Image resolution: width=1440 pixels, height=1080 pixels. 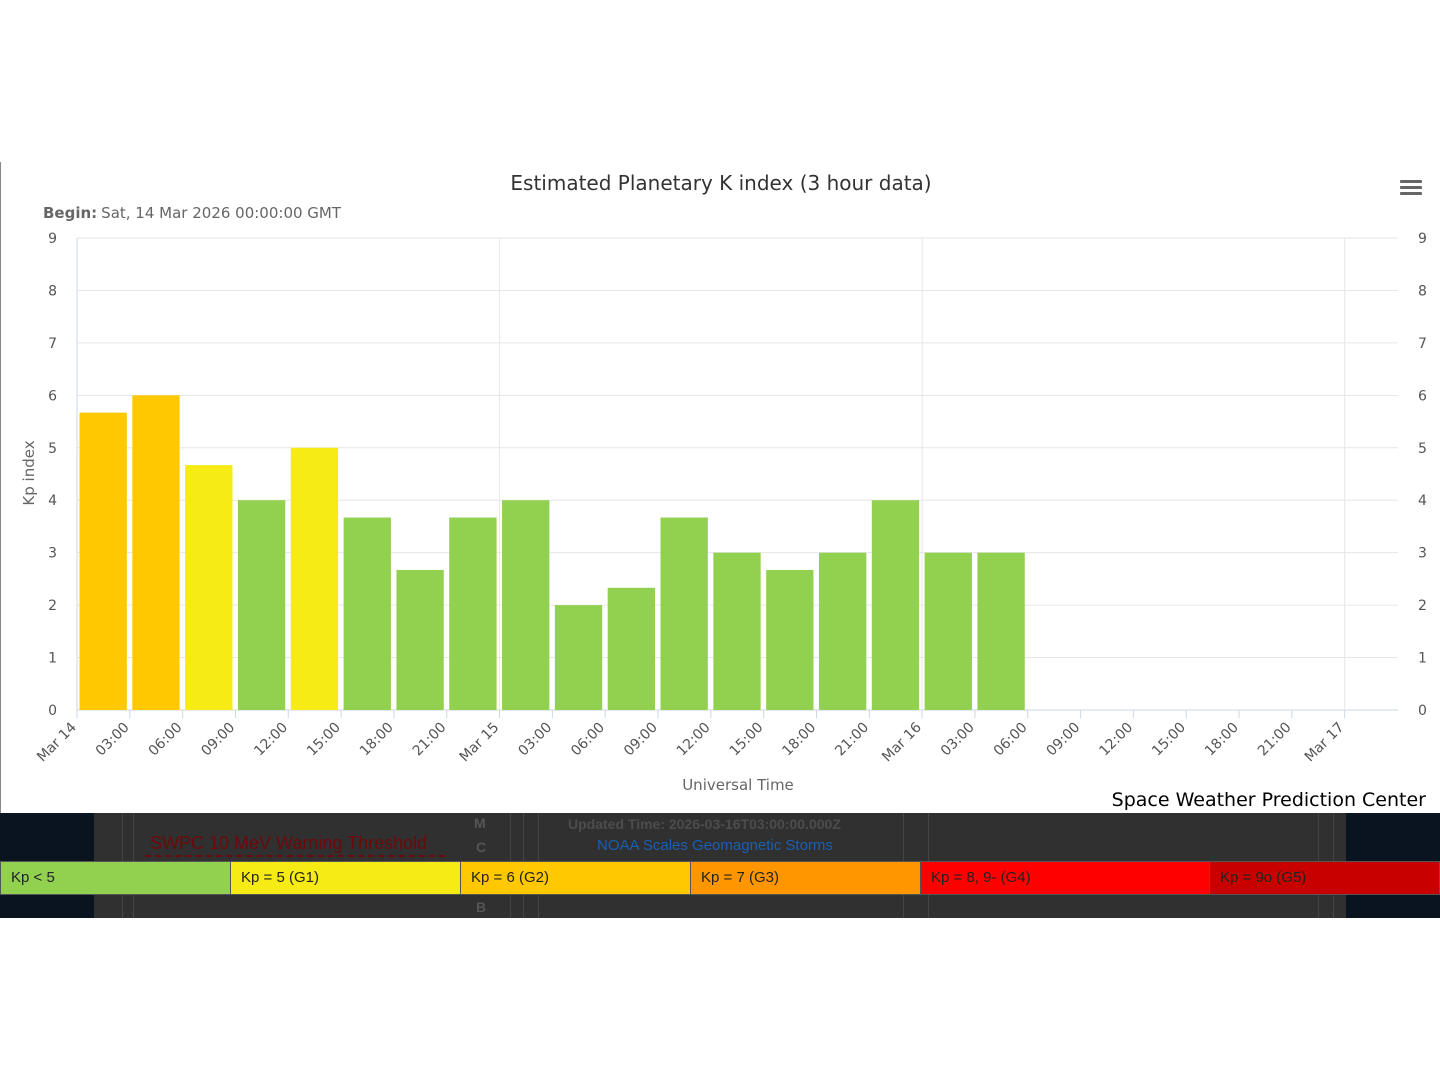 What do you see at coordinates (52, 396) in the screenshot?
I see `y-tick-label: 6` at bounding box center [52, 396].